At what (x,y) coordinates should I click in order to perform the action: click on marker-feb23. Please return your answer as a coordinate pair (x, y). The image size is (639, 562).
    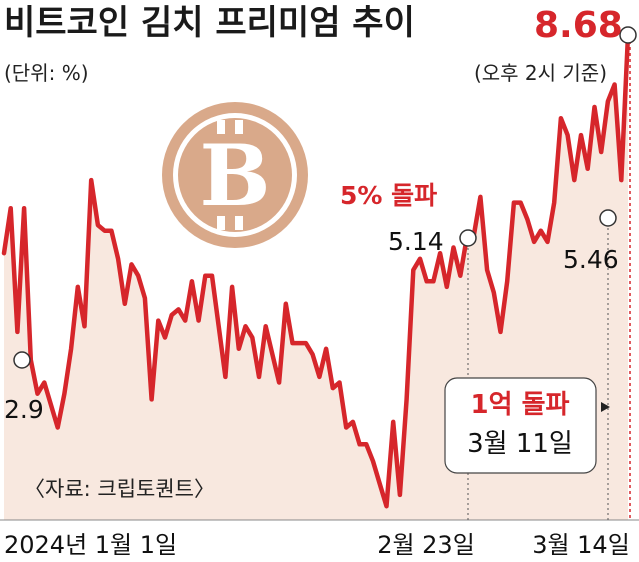
    Looking at the image, I should click on (468, 238).